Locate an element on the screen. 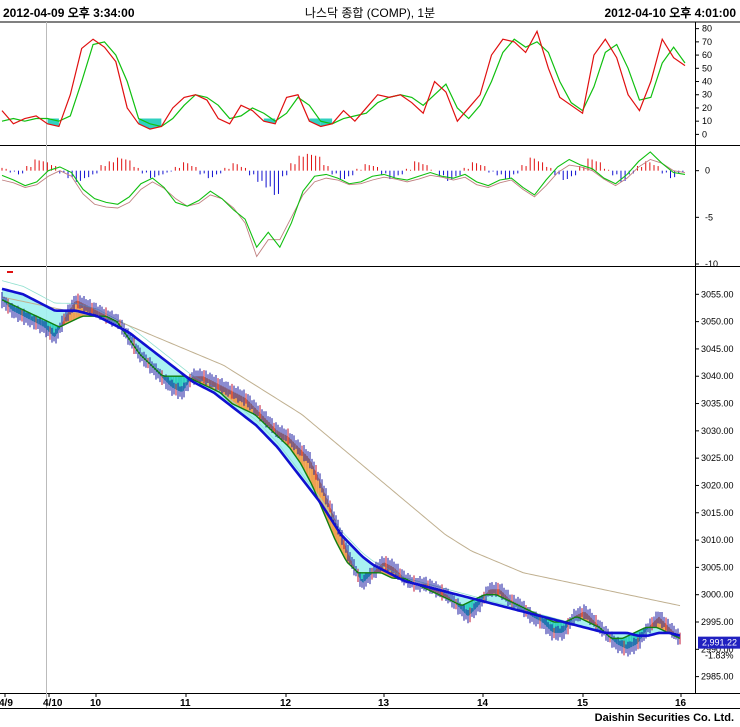 This screenshot has width=740, height=727. y-tick-label: -5 is located at coordinates (709, 217).